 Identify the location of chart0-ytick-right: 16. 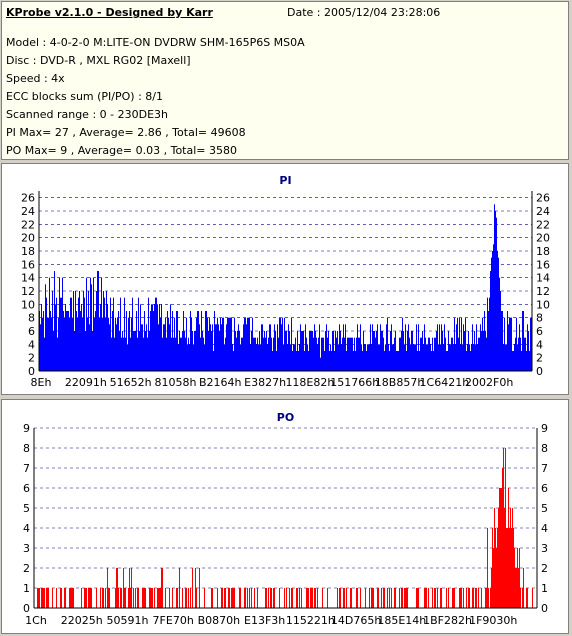
(543, 264).